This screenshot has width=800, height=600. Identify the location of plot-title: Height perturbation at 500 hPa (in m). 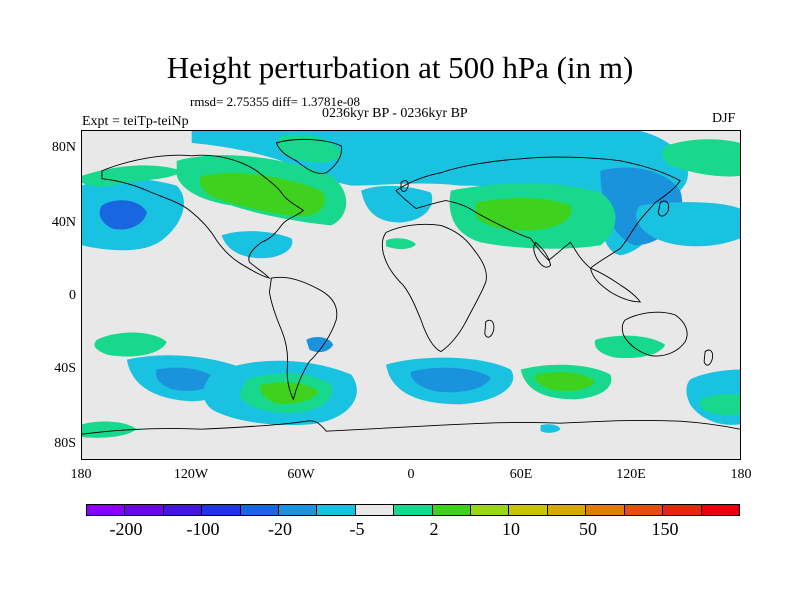
(400, 67).